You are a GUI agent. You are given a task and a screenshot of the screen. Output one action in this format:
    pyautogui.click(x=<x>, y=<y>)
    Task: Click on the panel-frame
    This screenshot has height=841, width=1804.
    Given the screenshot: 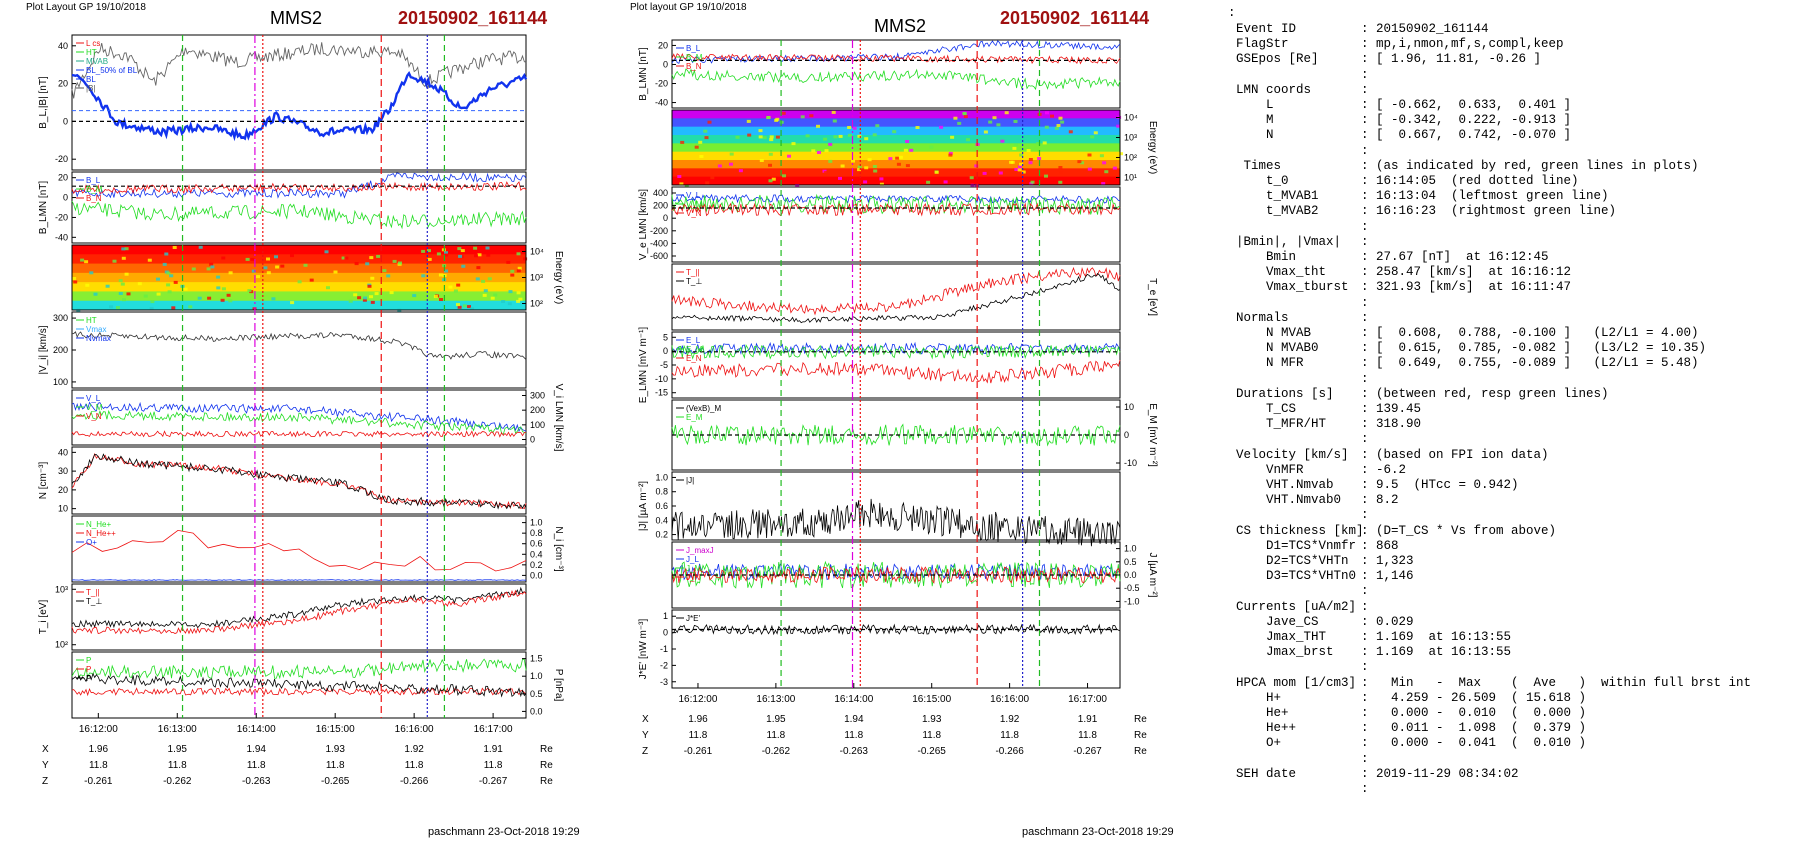 What is the action you would take?
    pyautogui.click(x=896, y=297)
    